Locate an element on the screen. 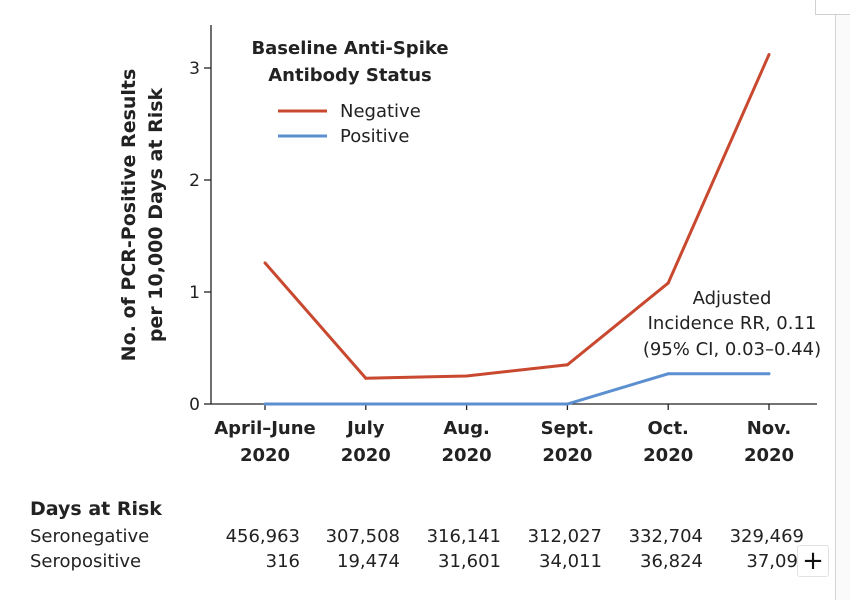 This screenshot has height=604, width=850. plus-icon: + is located at coordinates (813, 561).